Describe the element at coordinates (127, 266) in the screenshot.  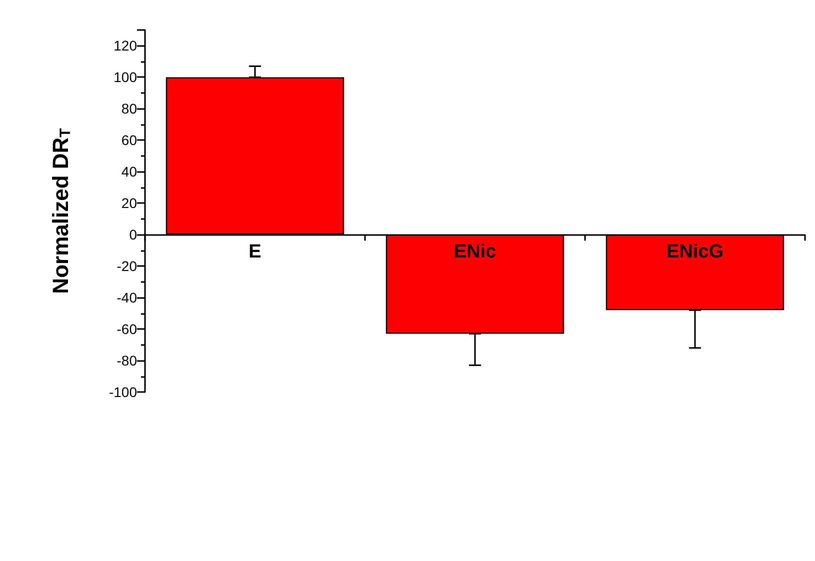
I see `y-tick-label: -20` at that location.